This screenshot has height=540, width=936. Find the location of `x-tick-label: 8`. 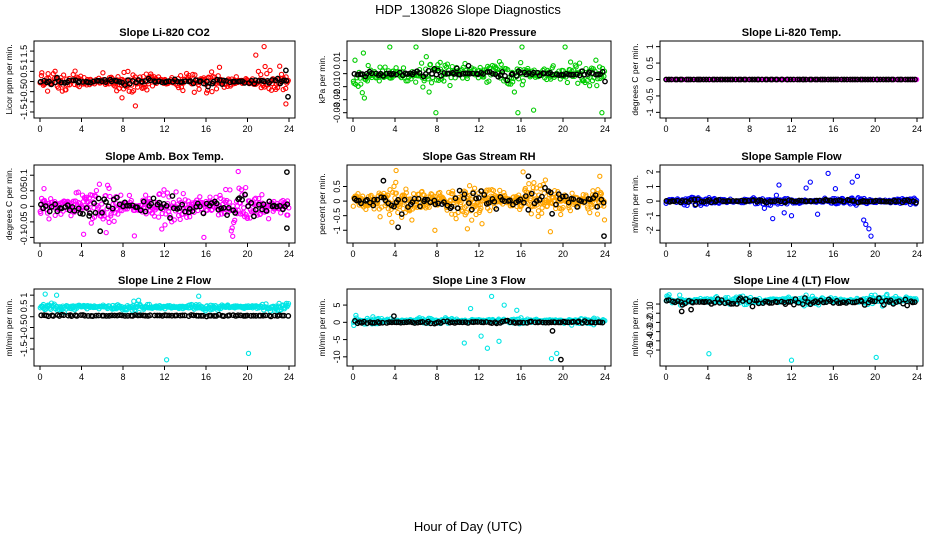

x-tick-label: 8 is located at coordinates (122, 377).